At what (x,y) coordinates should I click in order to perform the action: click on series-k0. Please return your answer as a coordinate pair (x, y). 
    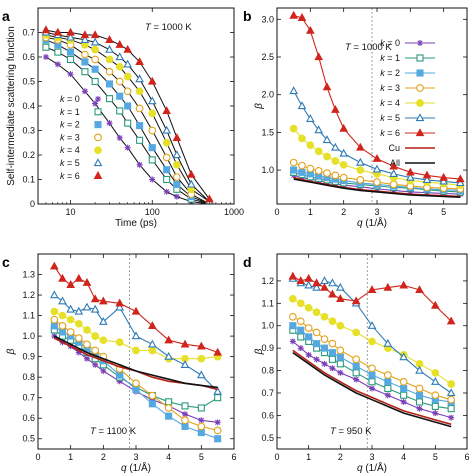
    Looking at the image, I should click on (372, 379).